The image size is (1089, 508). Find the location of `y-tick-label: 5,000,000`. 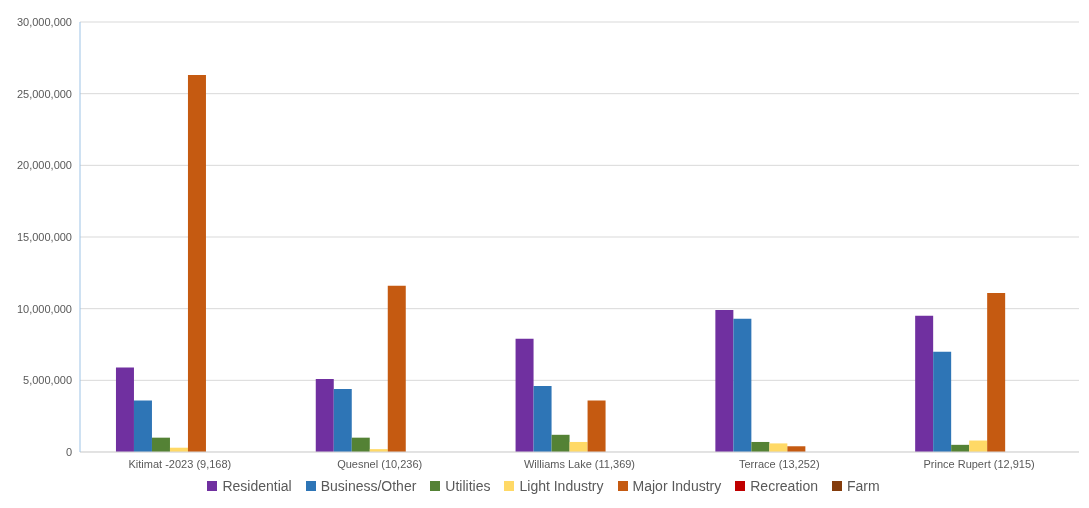

y-tick-label: 5,000,000 is located at coordinates (47, 380).